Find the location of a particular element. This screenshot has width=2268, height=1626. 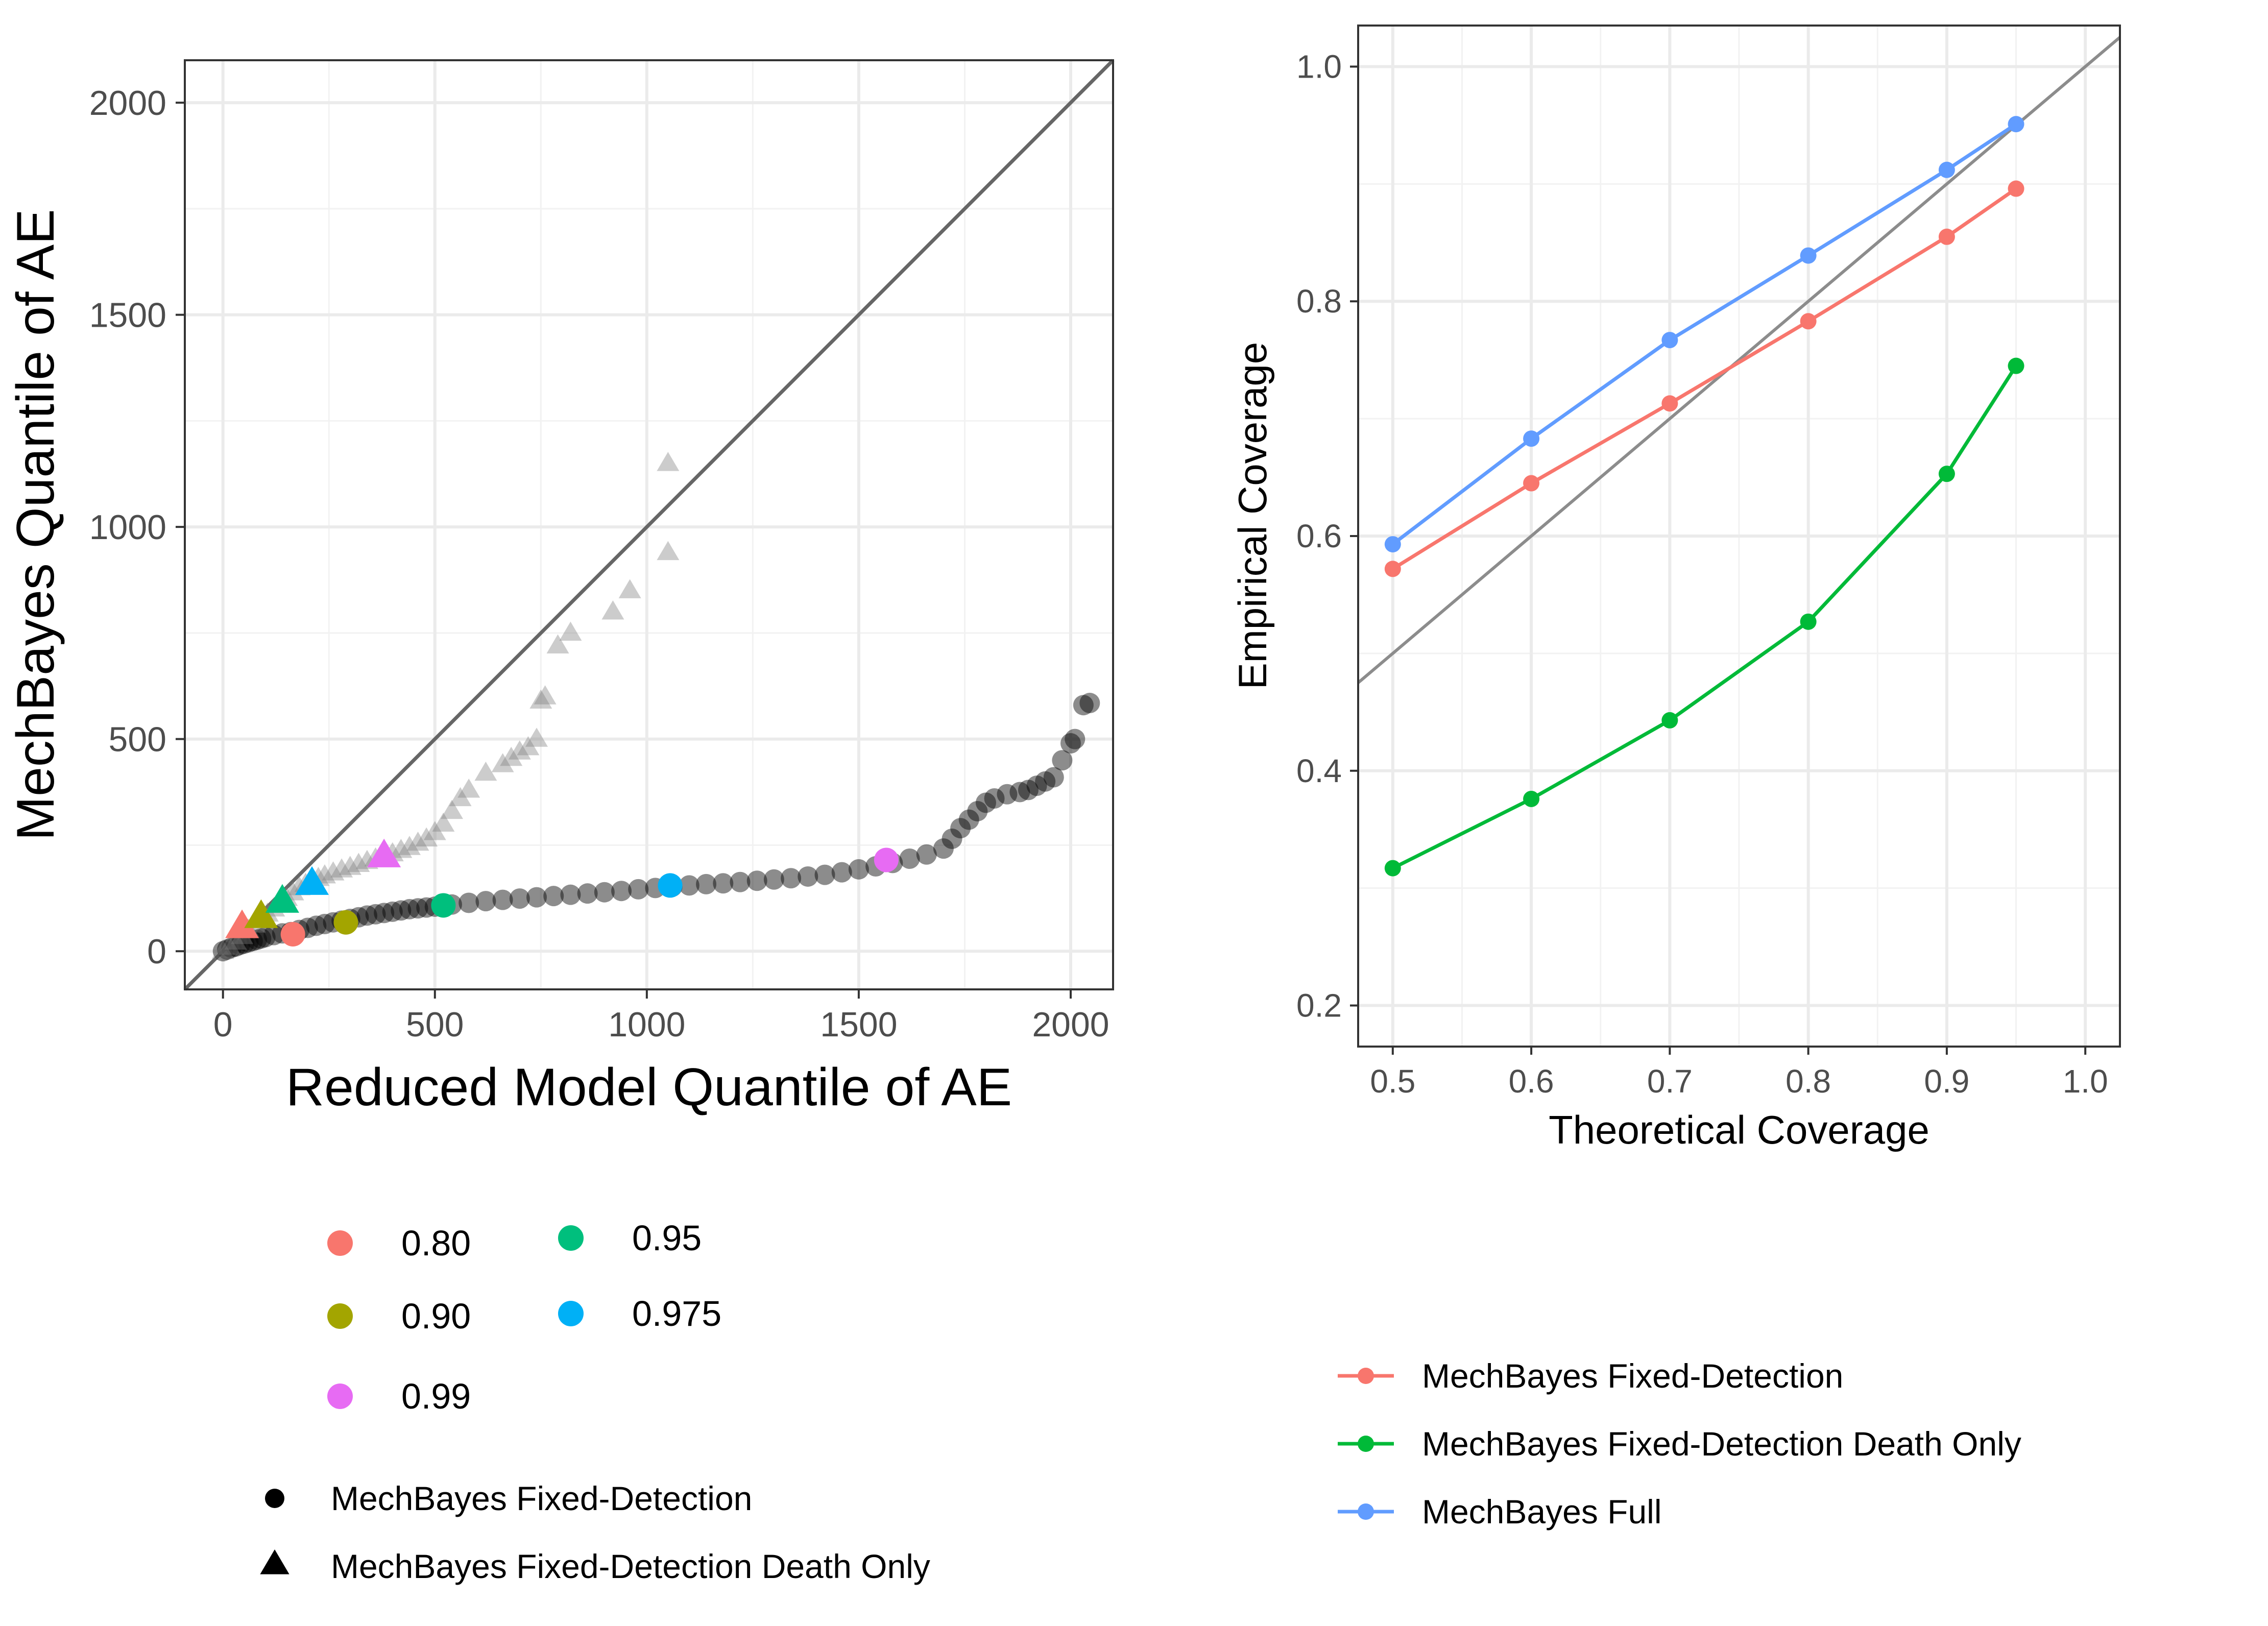

left-y-axis-title: MechBayes Quantile of AE is located at coordinates (35, 524).